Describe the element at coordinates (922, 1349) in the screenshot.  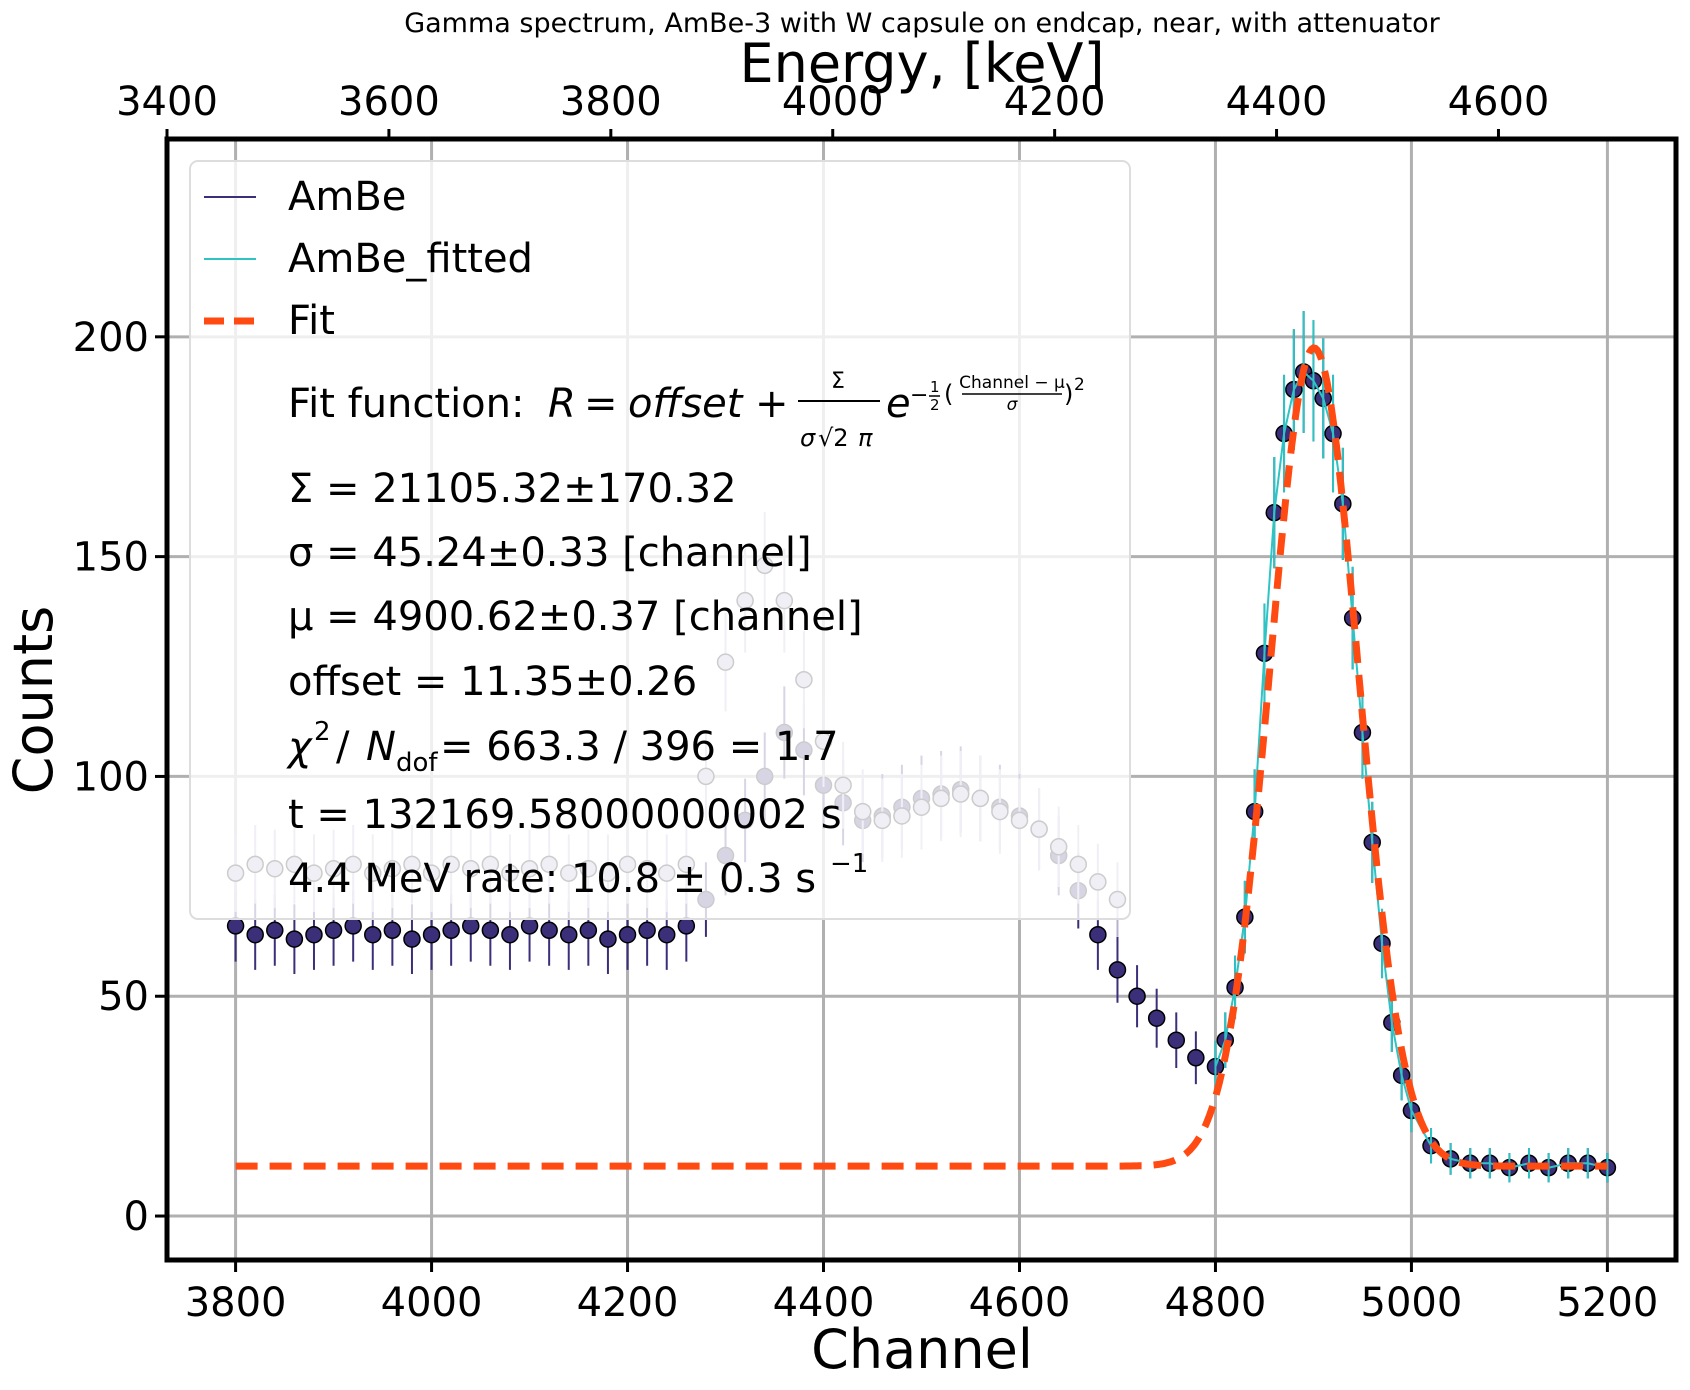
I see `x-axis-label: Channel` at that location.